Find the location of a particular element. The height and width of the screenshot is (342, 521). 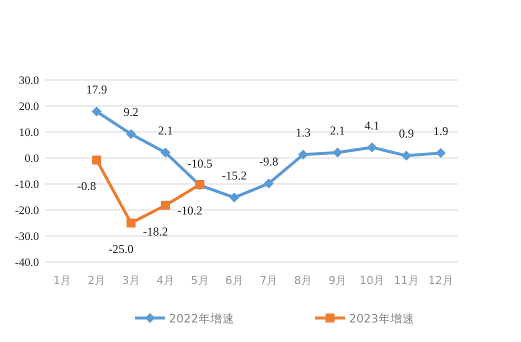

y-tick-label: -10.0 is located at coordinates (27, 185).